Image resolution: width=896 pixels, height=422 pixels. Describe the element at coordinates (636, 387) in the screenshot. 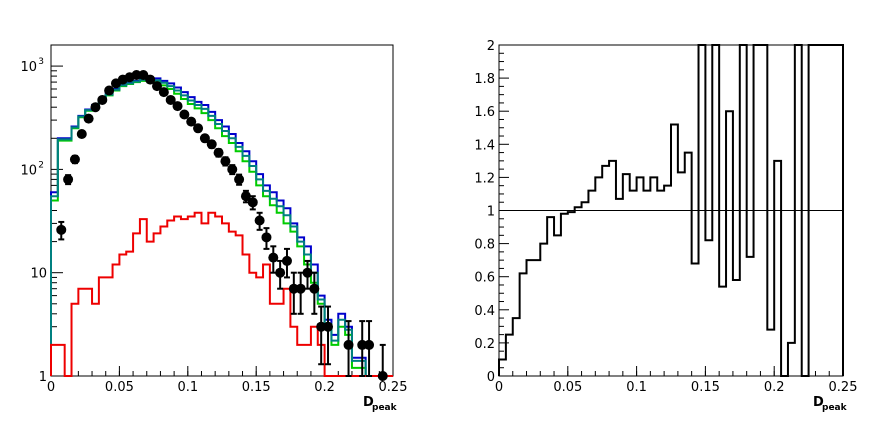

I see `x-tick-label: 0.1` at that location.